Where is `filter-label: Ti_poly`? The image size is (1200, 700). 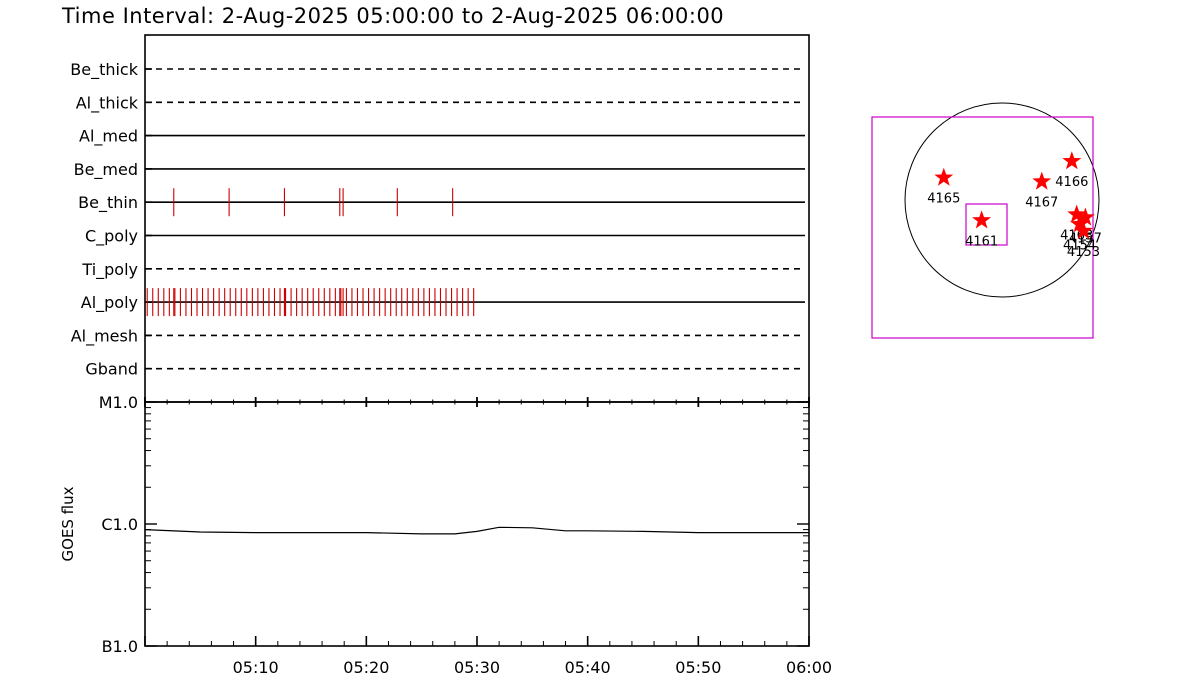
filter-label: Ti_poly is located at coordinates (109, 270).